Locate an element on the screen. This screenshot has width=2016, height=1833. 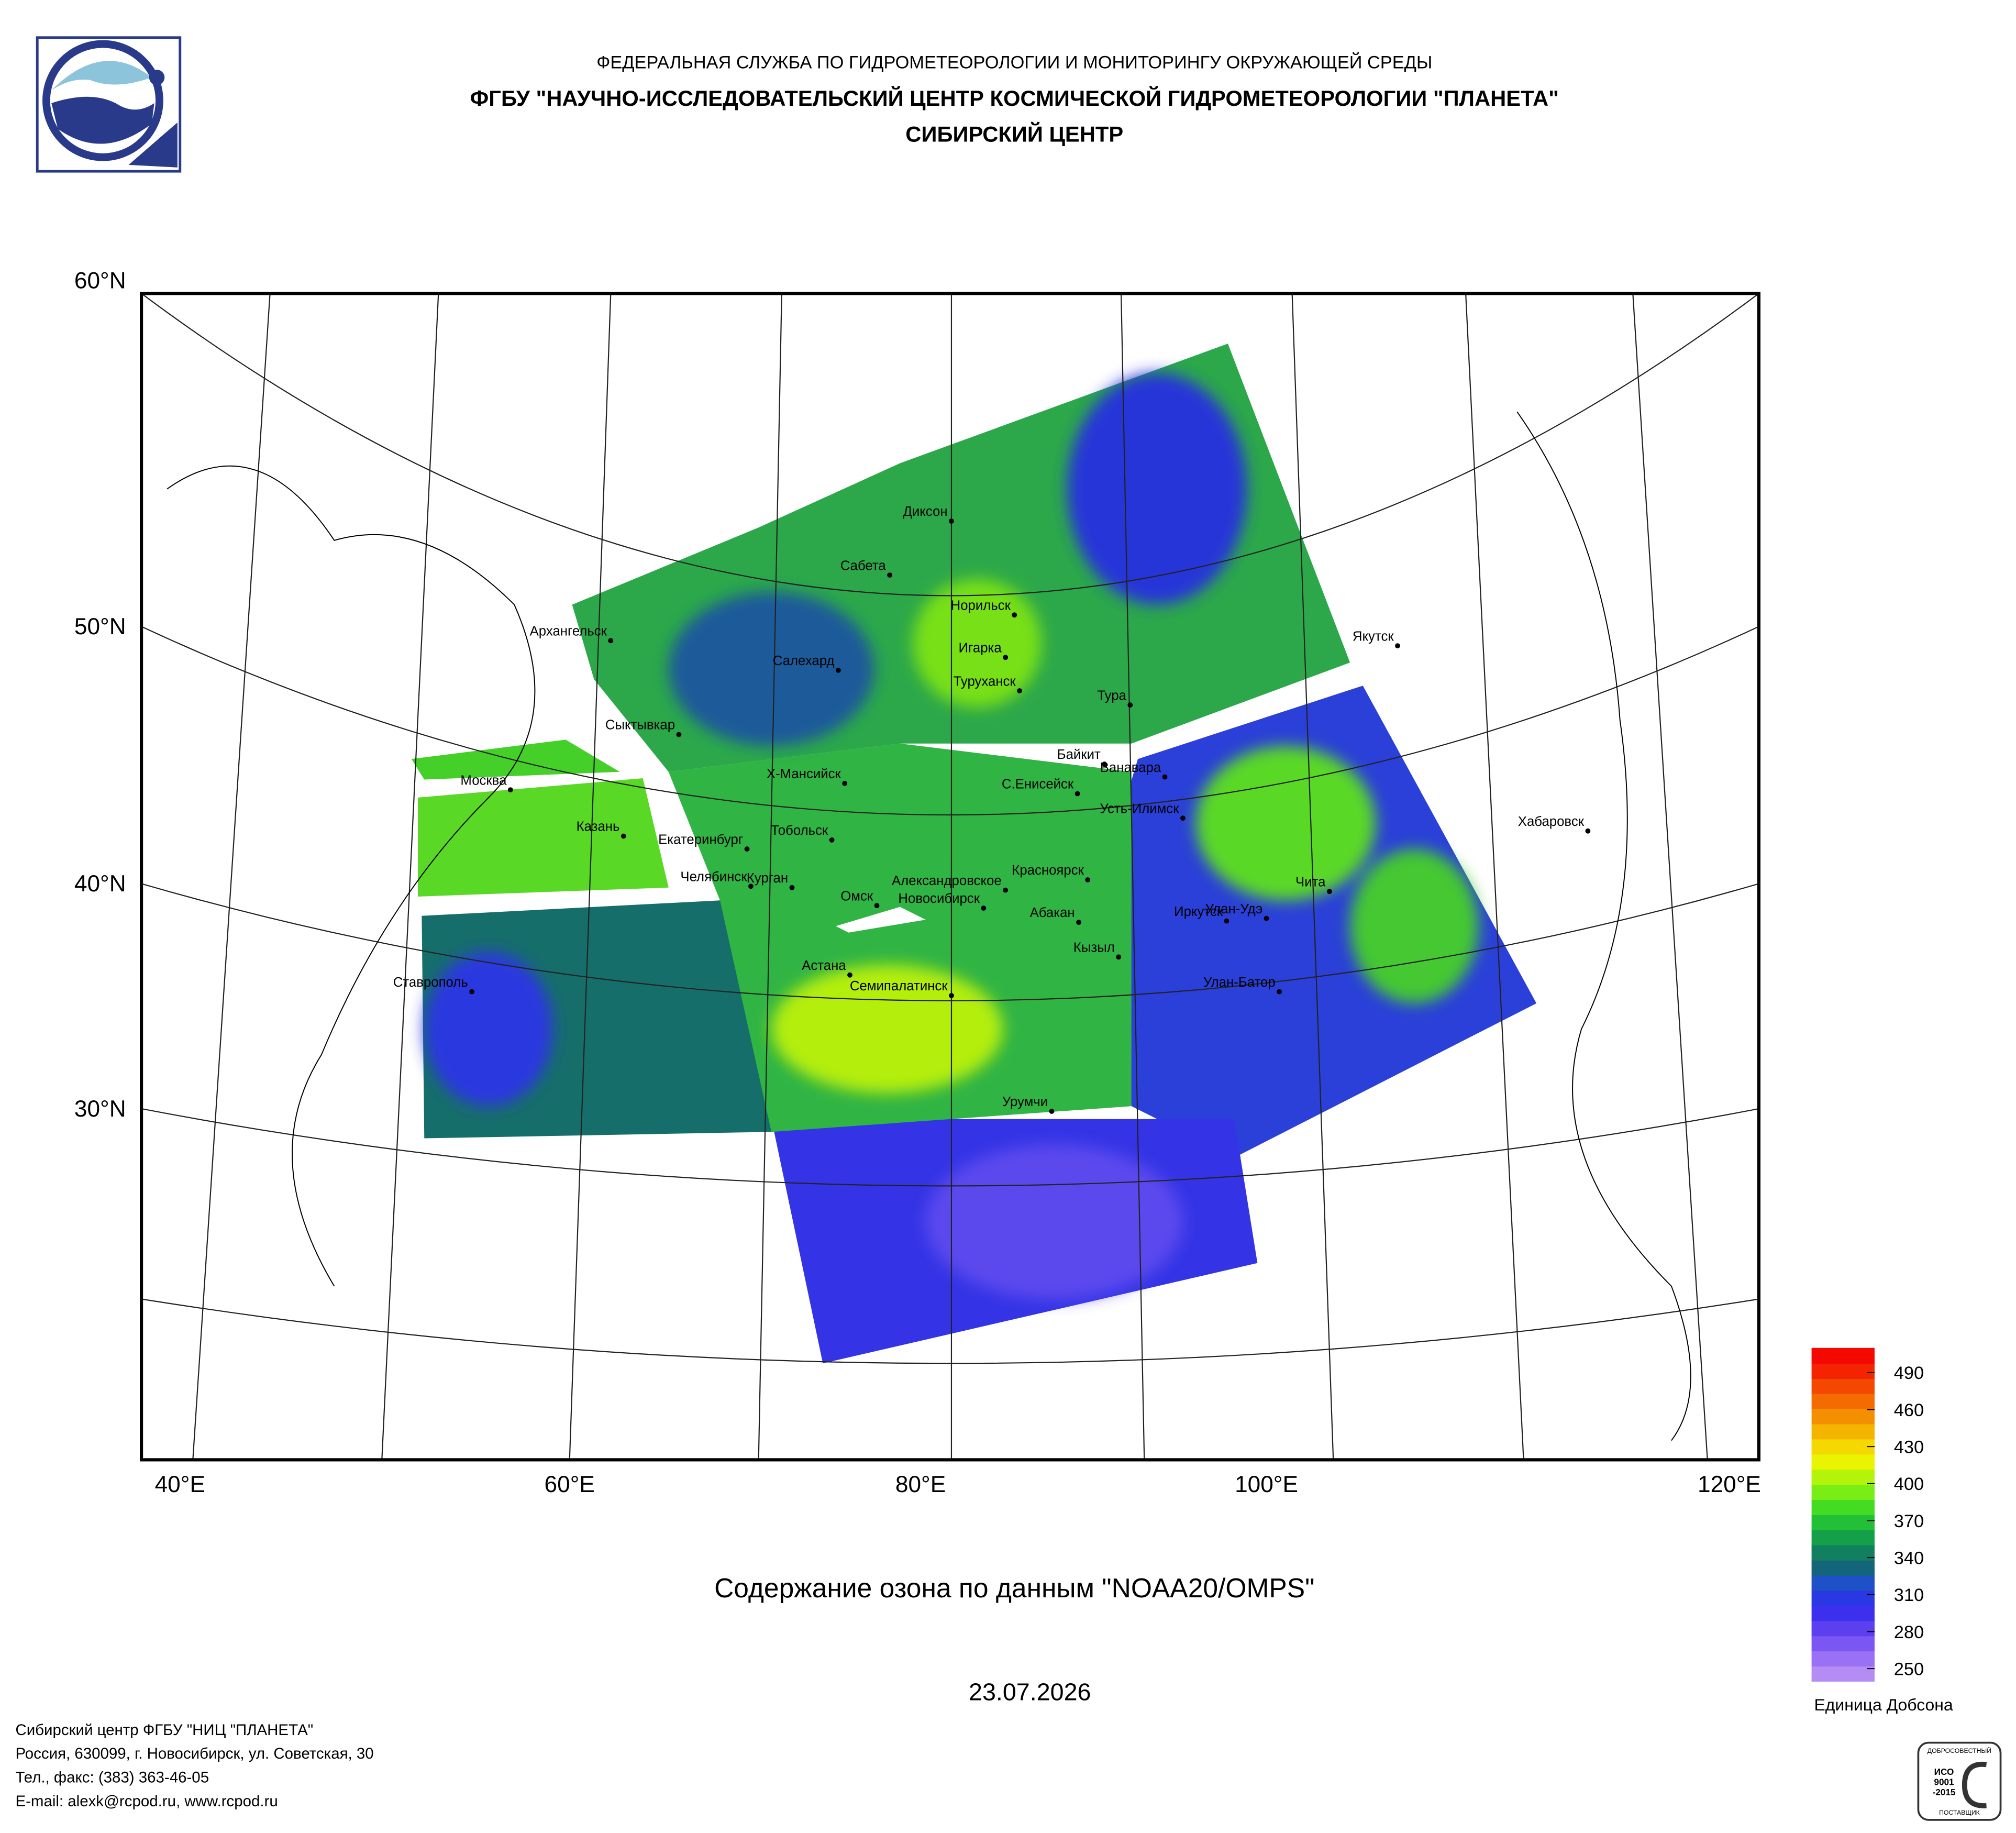
colorbar-tick-label: 310 is located at coordinates (1909, 1595).